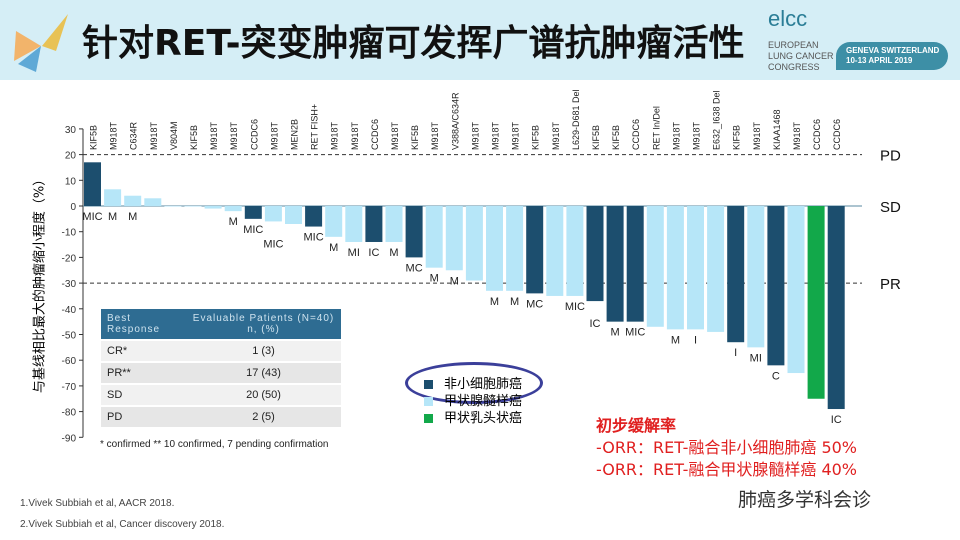  Describe the element at coordinates (69, 438) in the screenshot. I see `y-tick-label: -90` at that location.